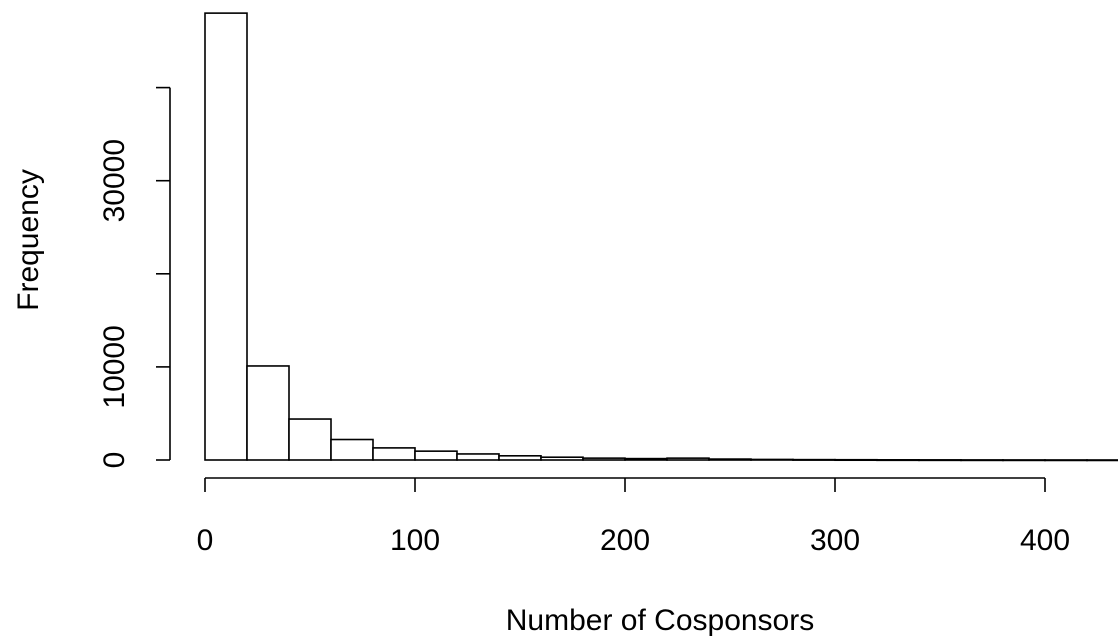 The height and width of the screenshot is (642, 1118). I want to click on x-tick-label: 400, so click(1045, 540).